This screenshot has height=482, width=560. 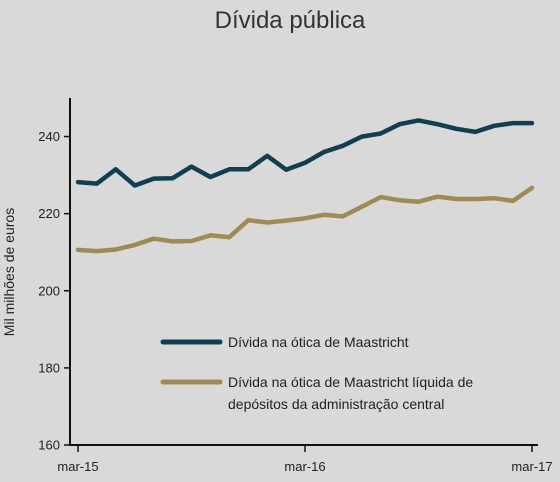 I want to click on x-tick-label: mar-17, so click(x=531, y=466).